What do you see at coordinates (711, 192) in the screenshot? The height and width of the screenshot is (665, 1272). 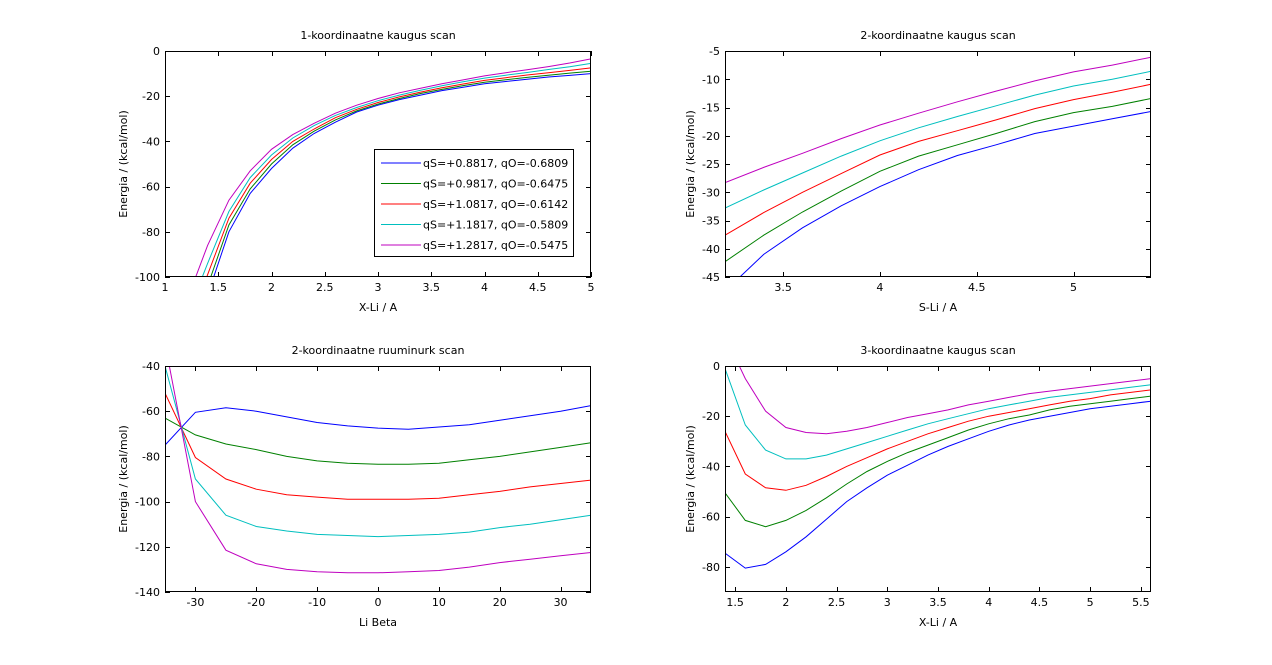 I see `y-tick-label: -30` at bounding box center [711, 192].